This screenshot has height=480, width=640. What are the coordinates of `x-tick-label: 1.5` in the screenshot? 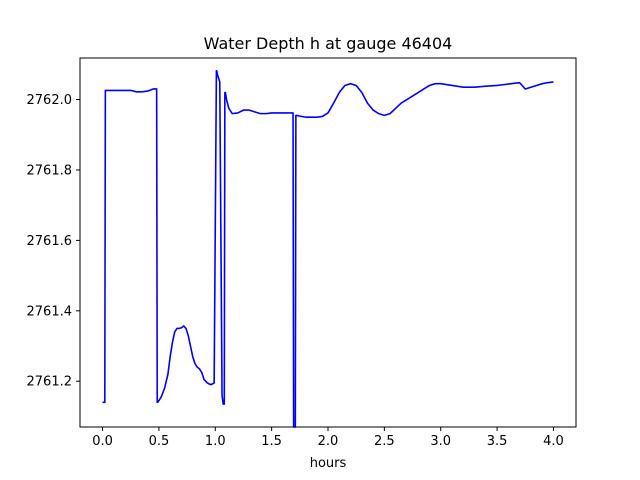 It's located at (271, 441).